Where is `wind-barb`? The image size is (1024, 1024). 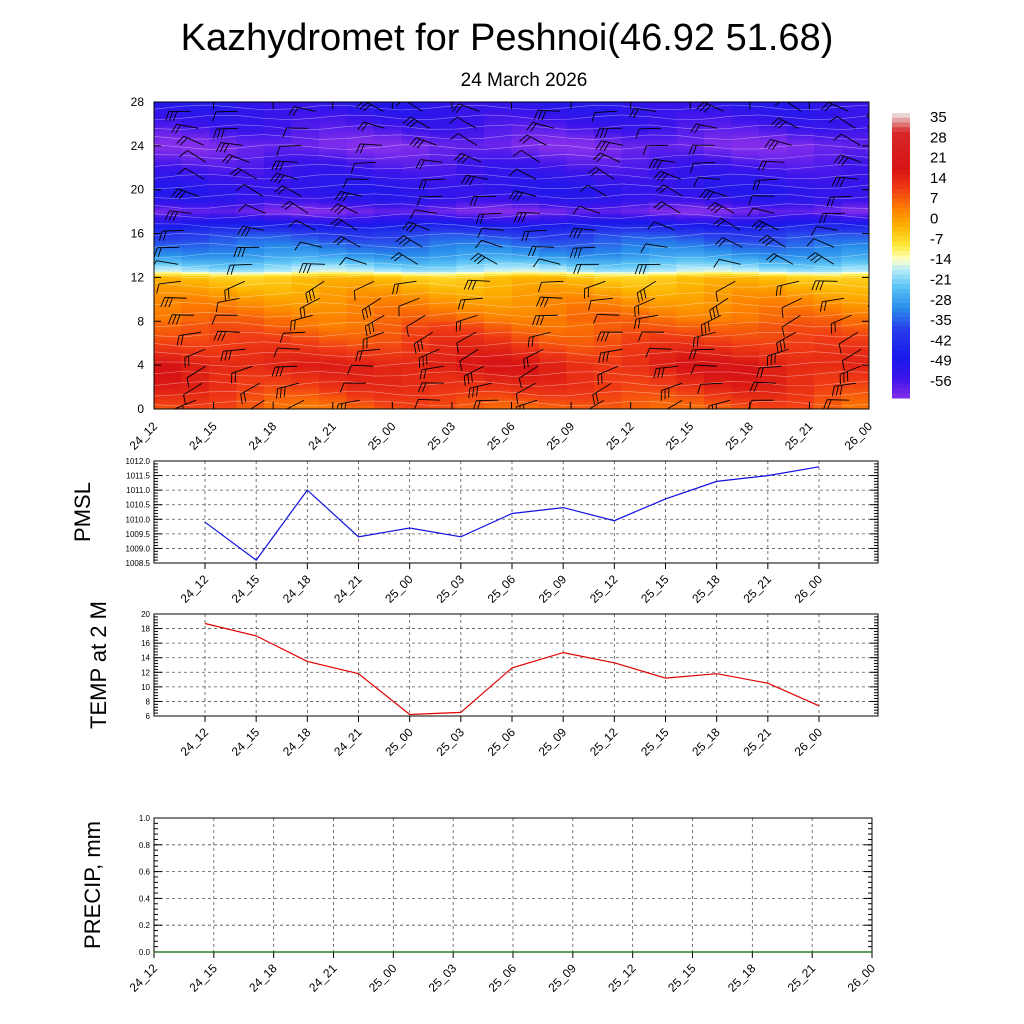 wind-barb is located at coordinates (882, 110).